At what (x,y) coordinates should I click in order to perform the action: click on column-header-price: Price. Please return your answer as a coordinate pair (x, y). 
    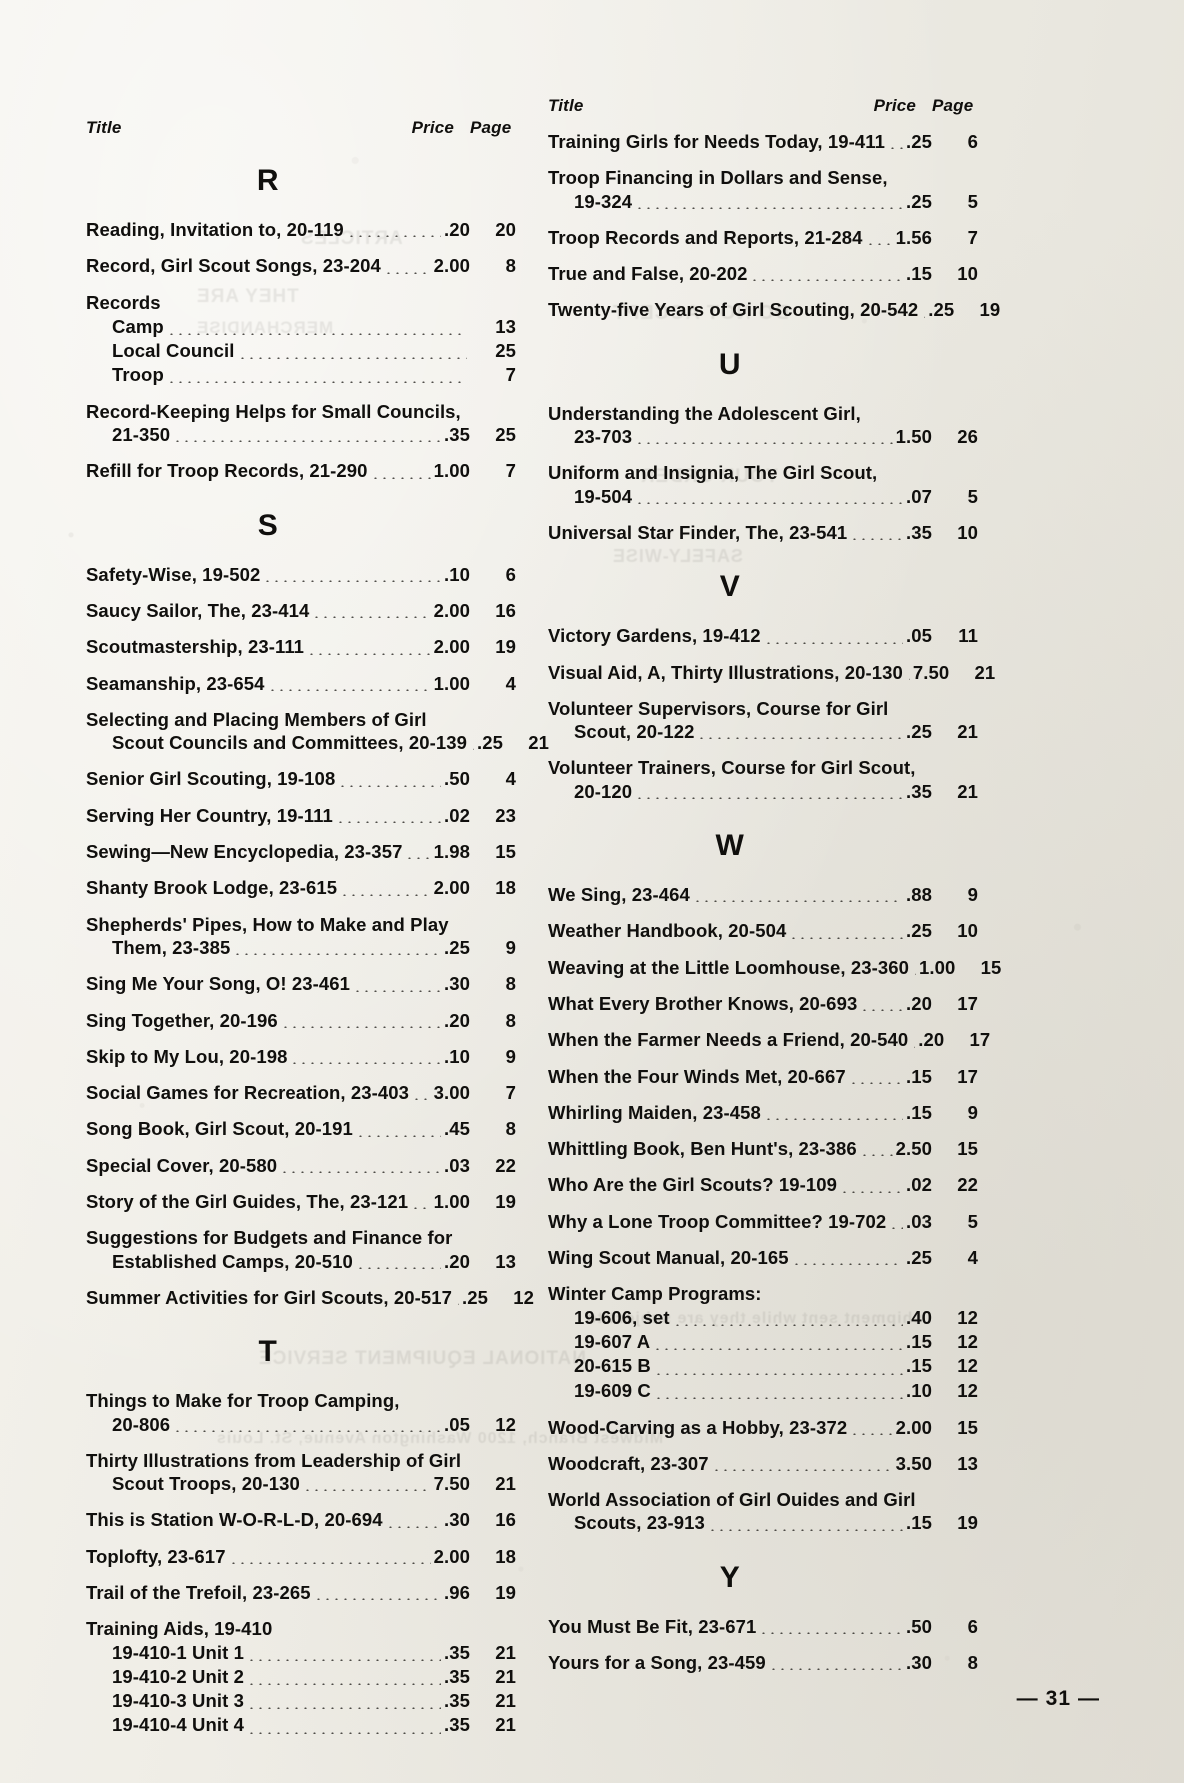
    Looking at the image, I should click on (894, 105).